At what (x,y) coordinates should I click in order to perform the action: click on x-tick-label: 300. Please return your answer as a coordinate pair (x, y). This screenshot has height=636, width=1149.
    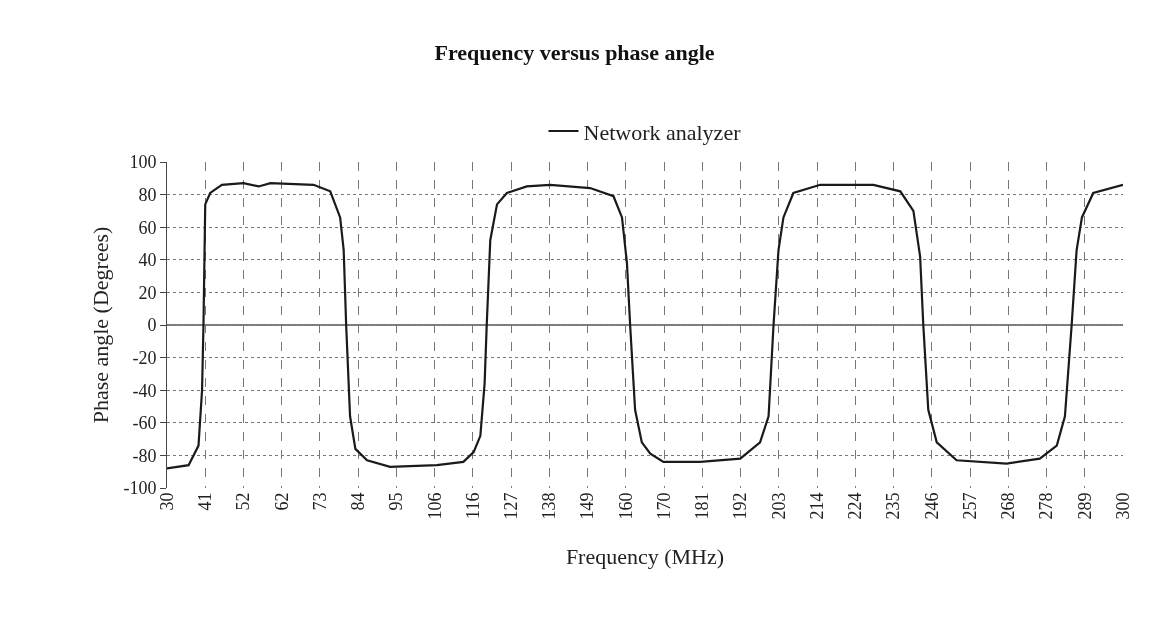
    Looking at the image, I should click on (1122, 506).